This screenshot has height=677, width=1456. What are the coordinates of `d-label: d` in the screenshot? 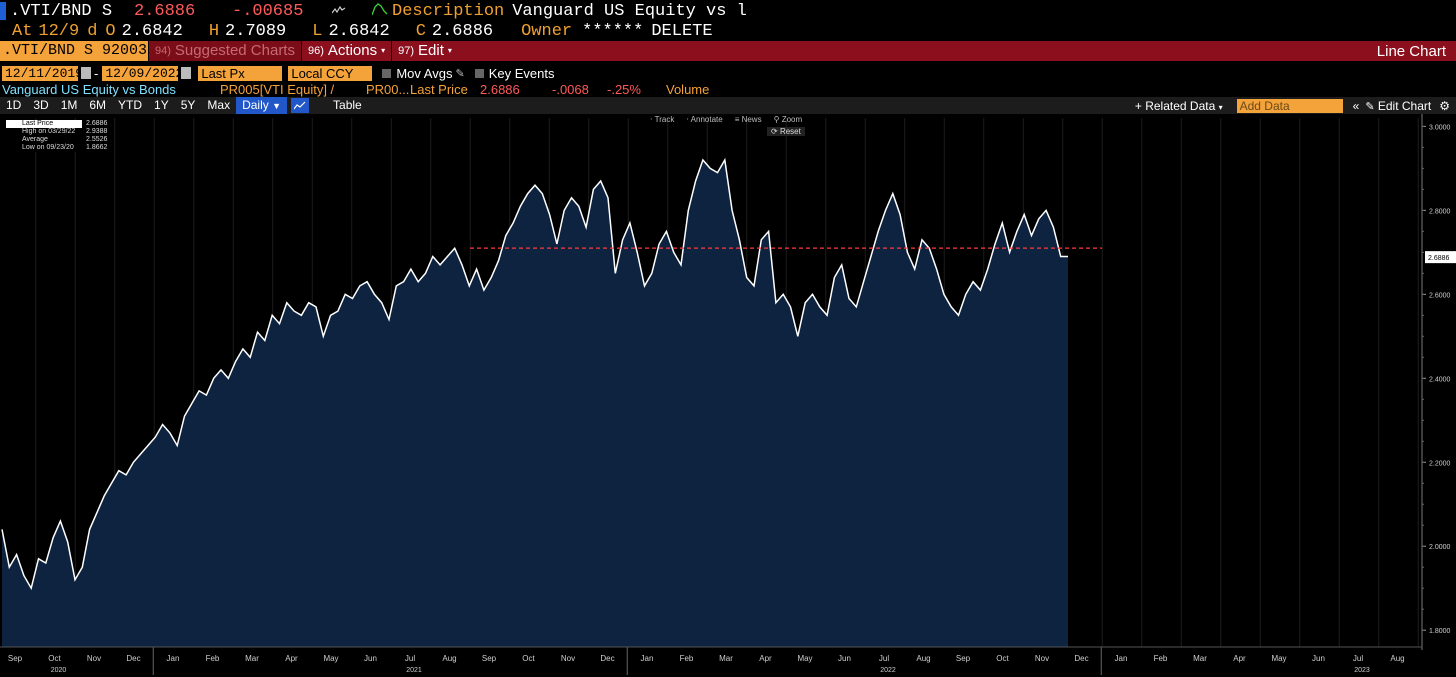 It's located at (92, 31).